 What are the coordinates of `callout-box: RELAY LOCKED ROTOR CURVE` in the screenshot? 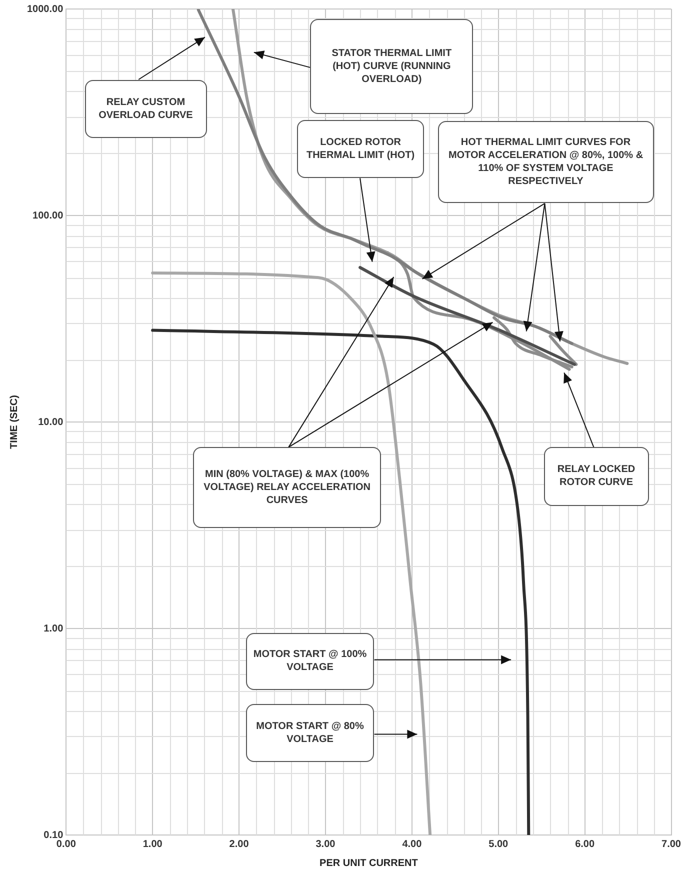 It's located at (596, 476).